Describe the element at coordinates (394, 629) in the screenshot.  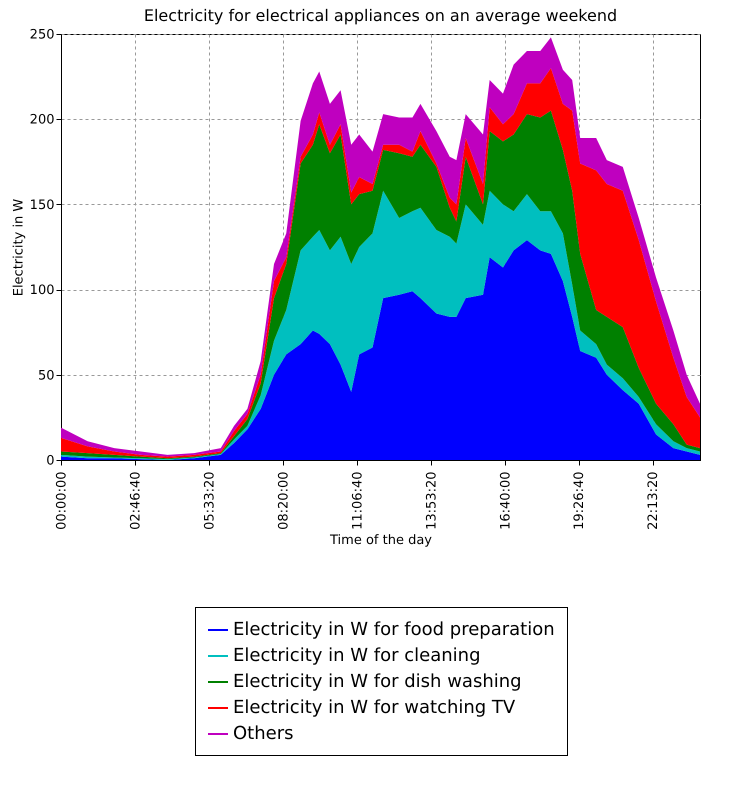
I see `legend-label: Electricity in W for food preparation` at that location.